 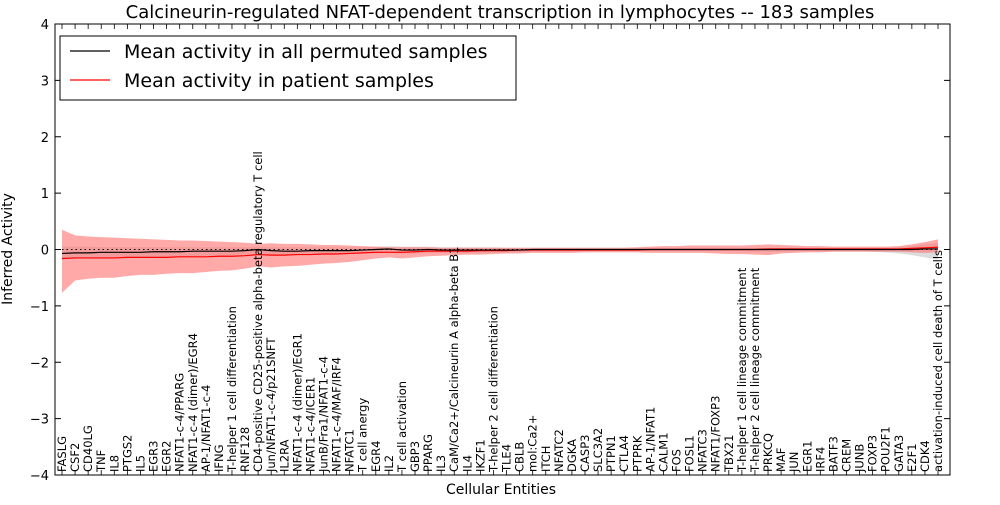 What do you see at coordinates (833, 454) in the screenshot?
I see `x-tick-label: BATF3` at bounding box center [833, 454].